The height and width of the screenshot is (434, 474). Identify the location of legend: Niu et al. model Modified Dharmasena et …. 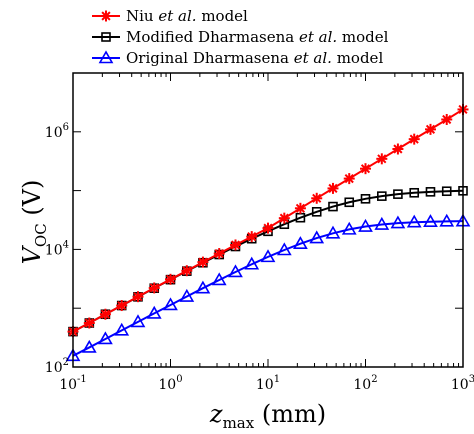
(240, 37).